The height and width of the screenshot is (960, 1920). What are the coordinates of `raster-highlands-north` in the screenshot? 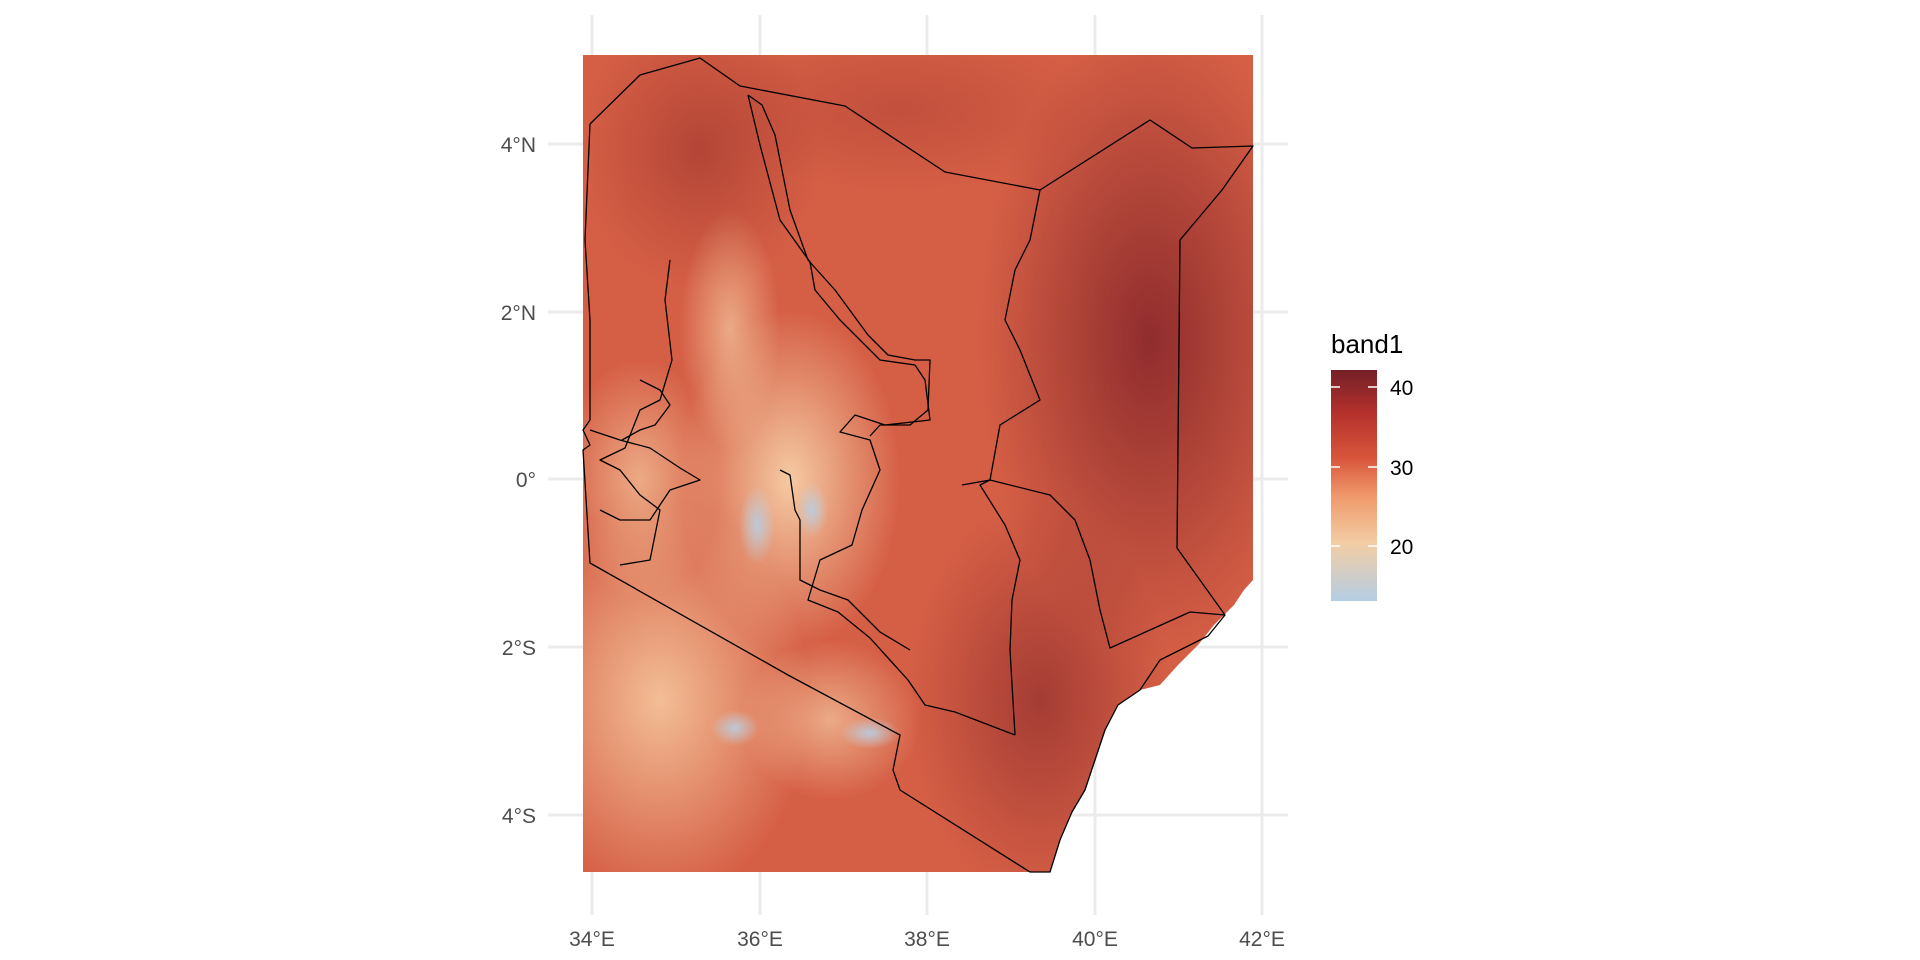 It's located at (730, 330).